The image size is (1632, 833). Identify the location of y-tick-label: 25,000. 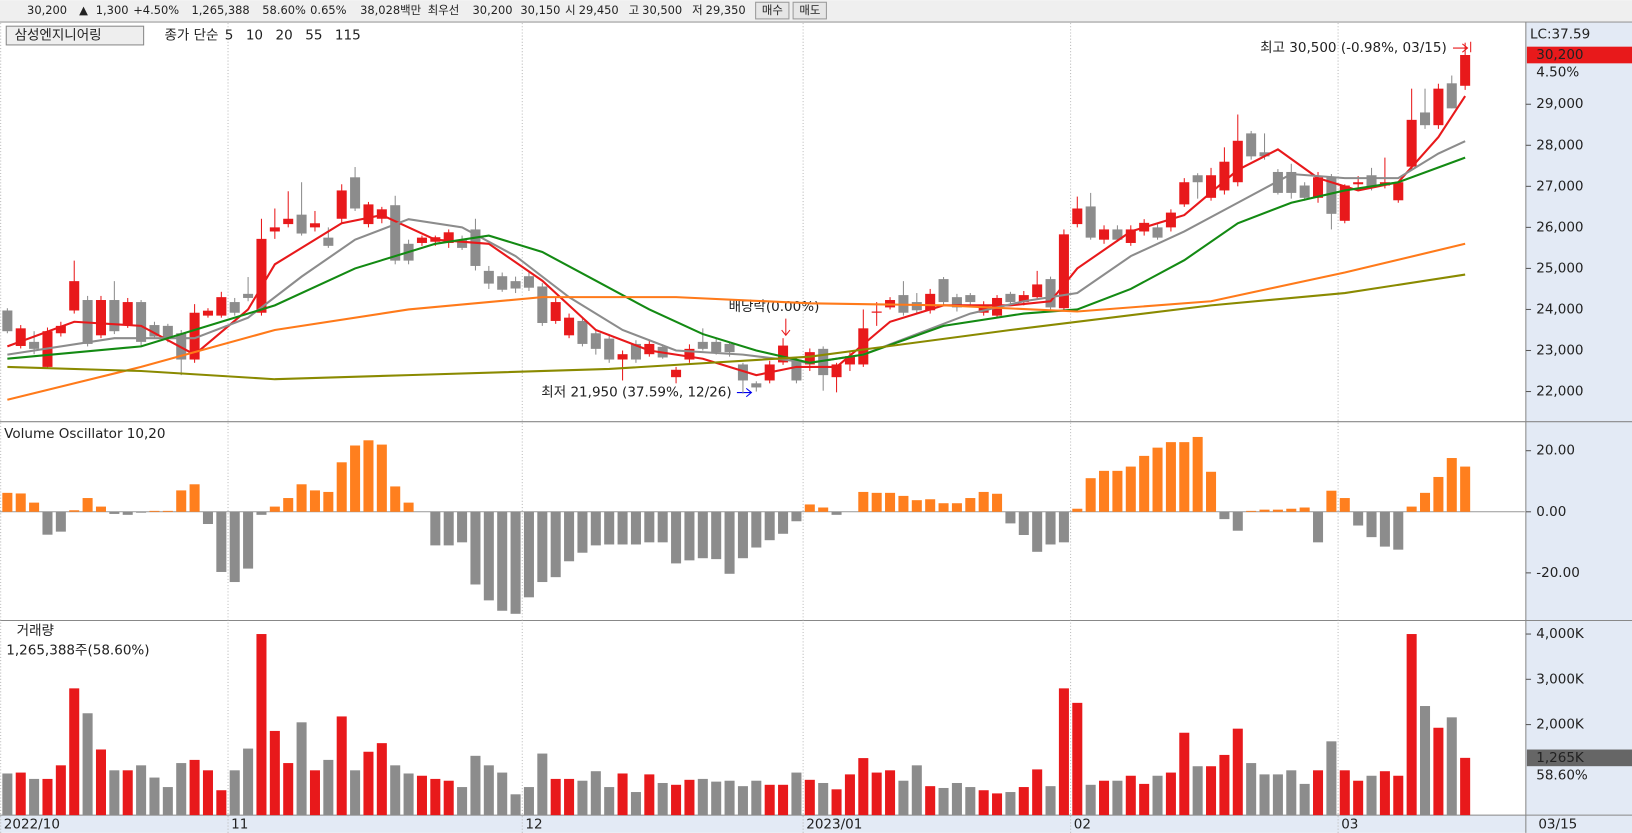
(1559, 268).